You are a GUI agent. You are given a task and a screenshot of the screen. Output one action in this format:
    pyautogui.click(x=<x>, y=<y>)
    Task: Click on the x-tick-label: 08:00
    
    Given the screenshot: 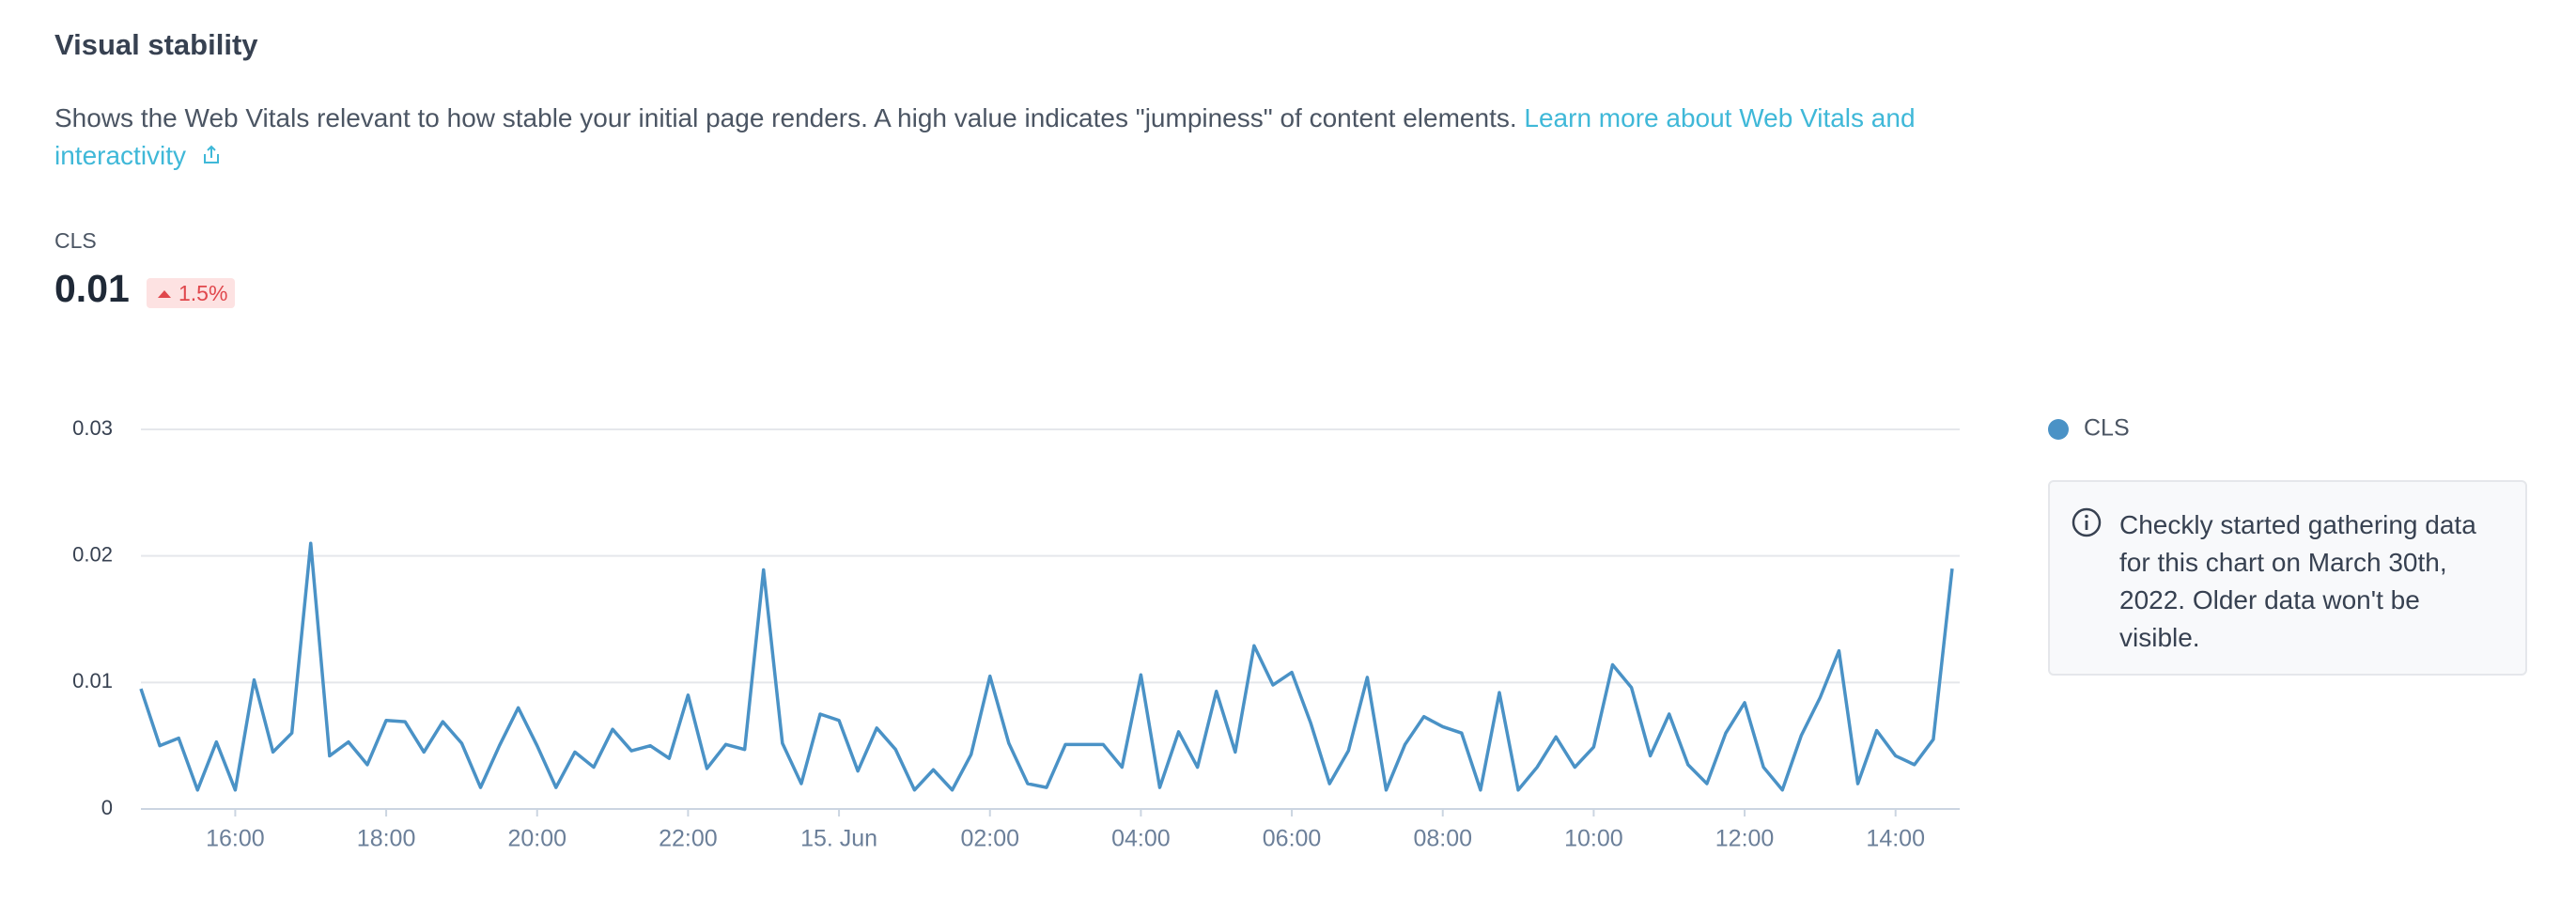 What is the action you would take?
    pyautogui.click(x=1442, y=839)
    